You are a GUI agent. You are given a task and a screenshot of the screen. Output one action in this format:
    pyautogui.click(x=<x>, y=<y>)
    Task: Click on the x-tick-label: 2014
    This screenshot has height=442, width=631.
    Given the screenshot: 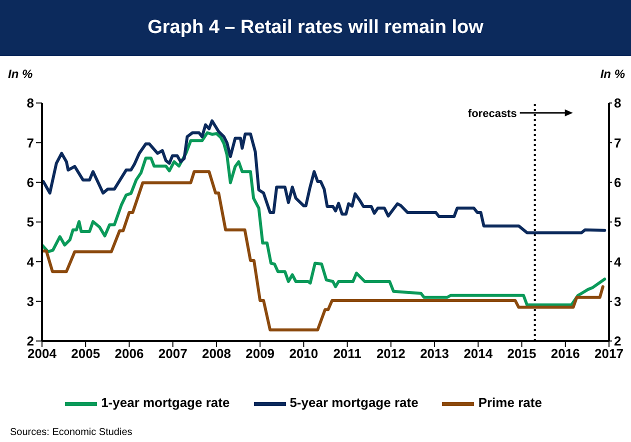 What is the action you would take?
    pyautogui.click(x=479, y=354)
    